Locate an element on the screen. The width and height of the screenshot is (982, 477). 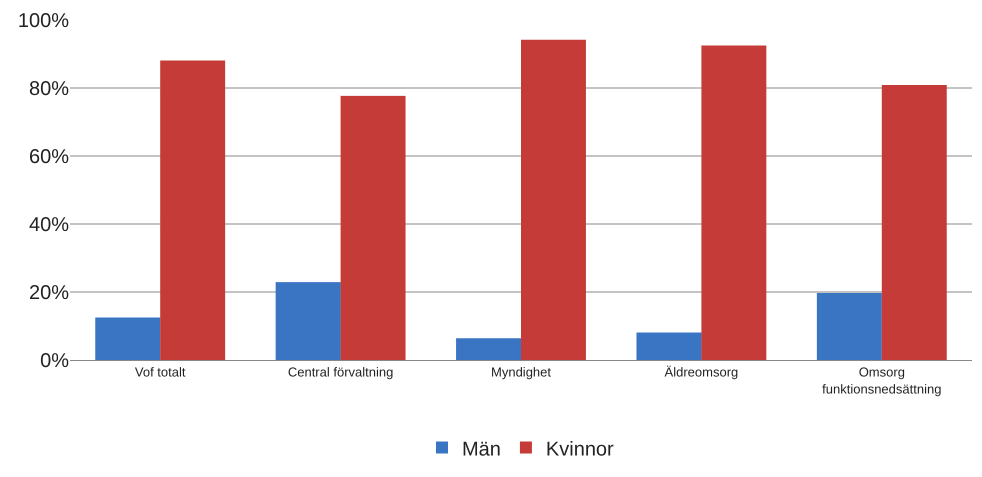
y-tick-label: 20% is located at coordinates (49, 293).